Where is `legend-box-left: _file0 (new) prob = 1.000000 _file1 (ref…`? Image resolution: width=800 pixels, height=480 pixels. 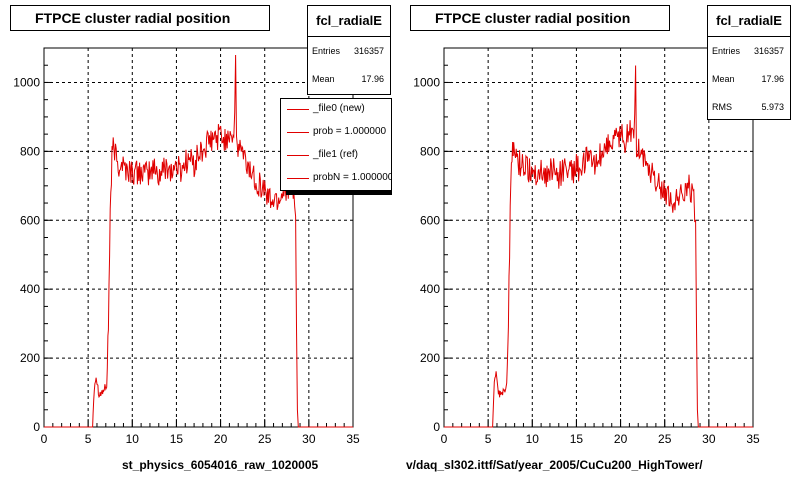
legend-box-left: _file0 (new) prob = 1.000000 _file1 (ref… is located at coordinates (336, 144).